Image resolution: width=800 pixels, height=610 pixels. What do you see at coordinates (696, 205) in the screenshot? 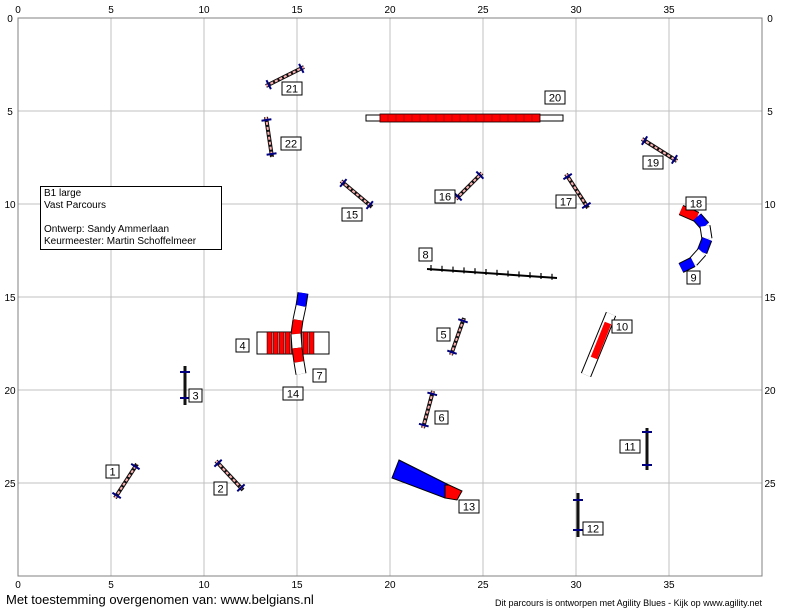
I see `number-text: 18` at bounding box center [696, 205].